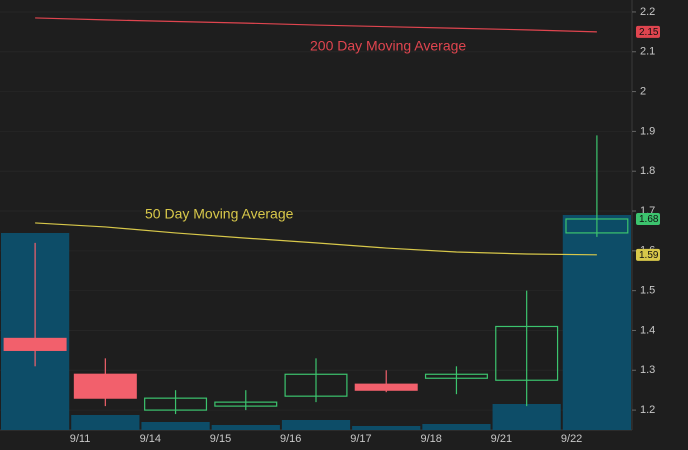 The image size is (688, 450). What do you see at coordinates (647, 131) in the screenshot?
I see `y-tick-label: 1.9` at bounding box center [647, 131].